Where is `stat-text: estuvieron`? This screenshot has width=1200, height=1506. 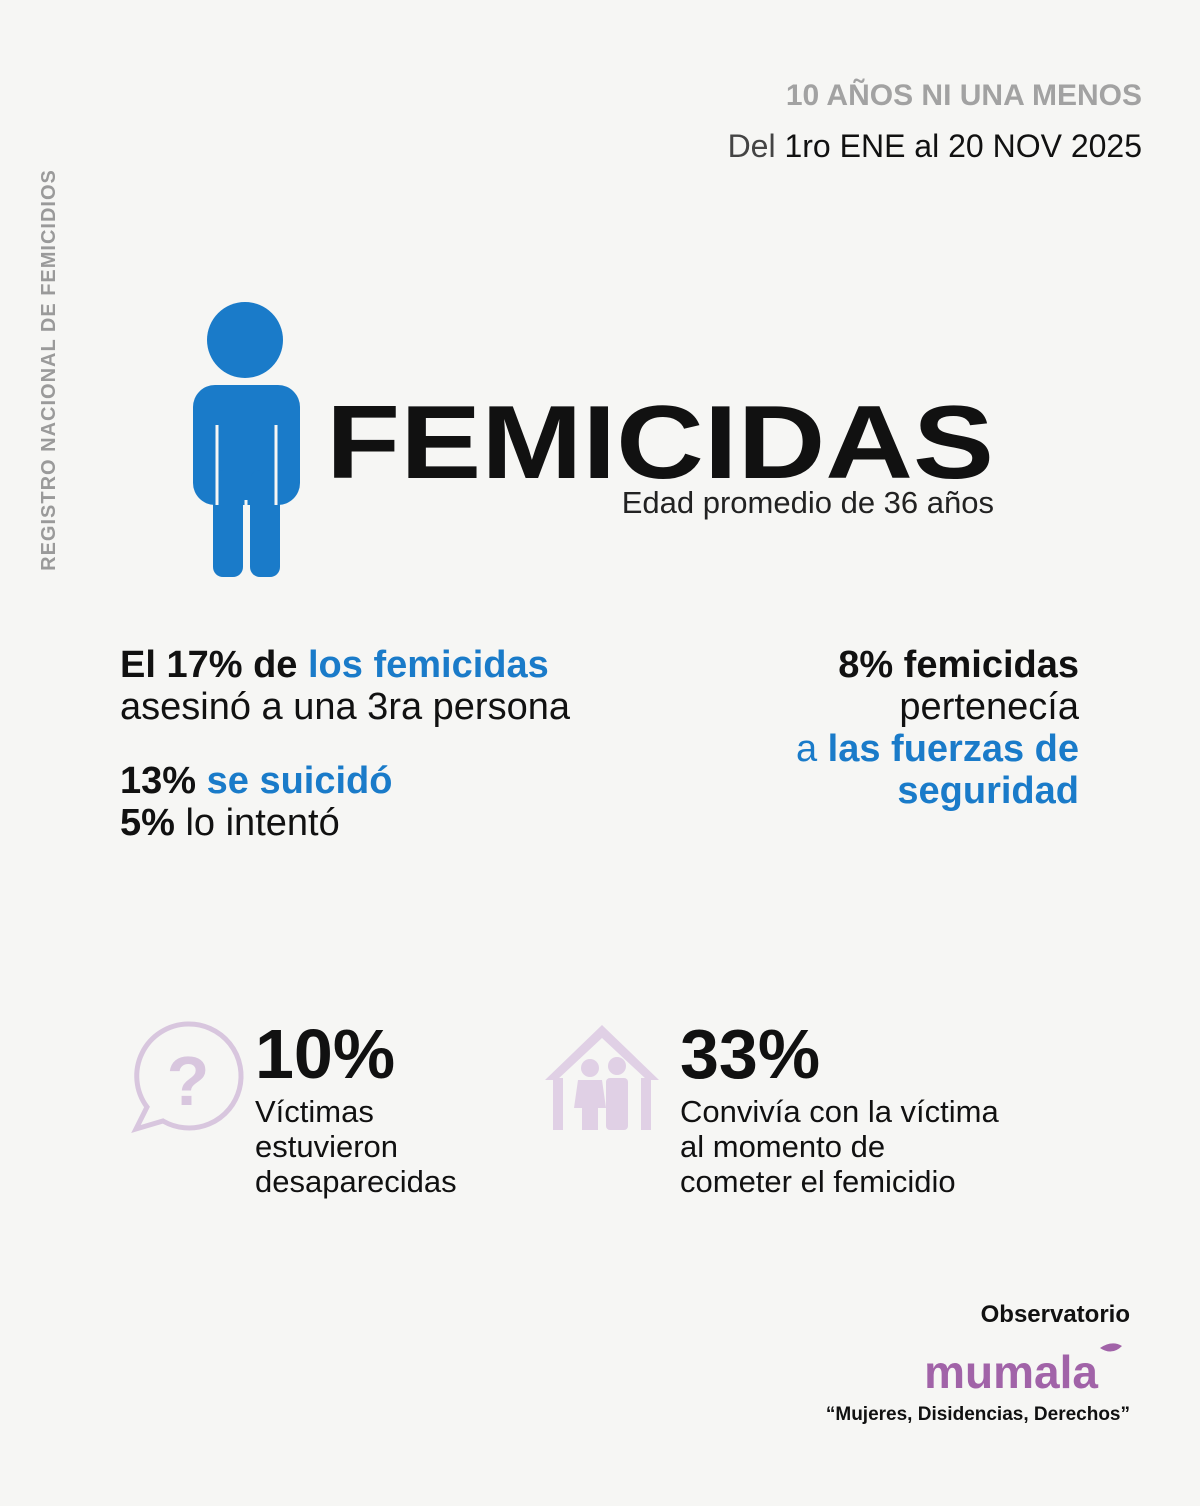
stat-text: estuvieron is located at coordinates (326, 1146).